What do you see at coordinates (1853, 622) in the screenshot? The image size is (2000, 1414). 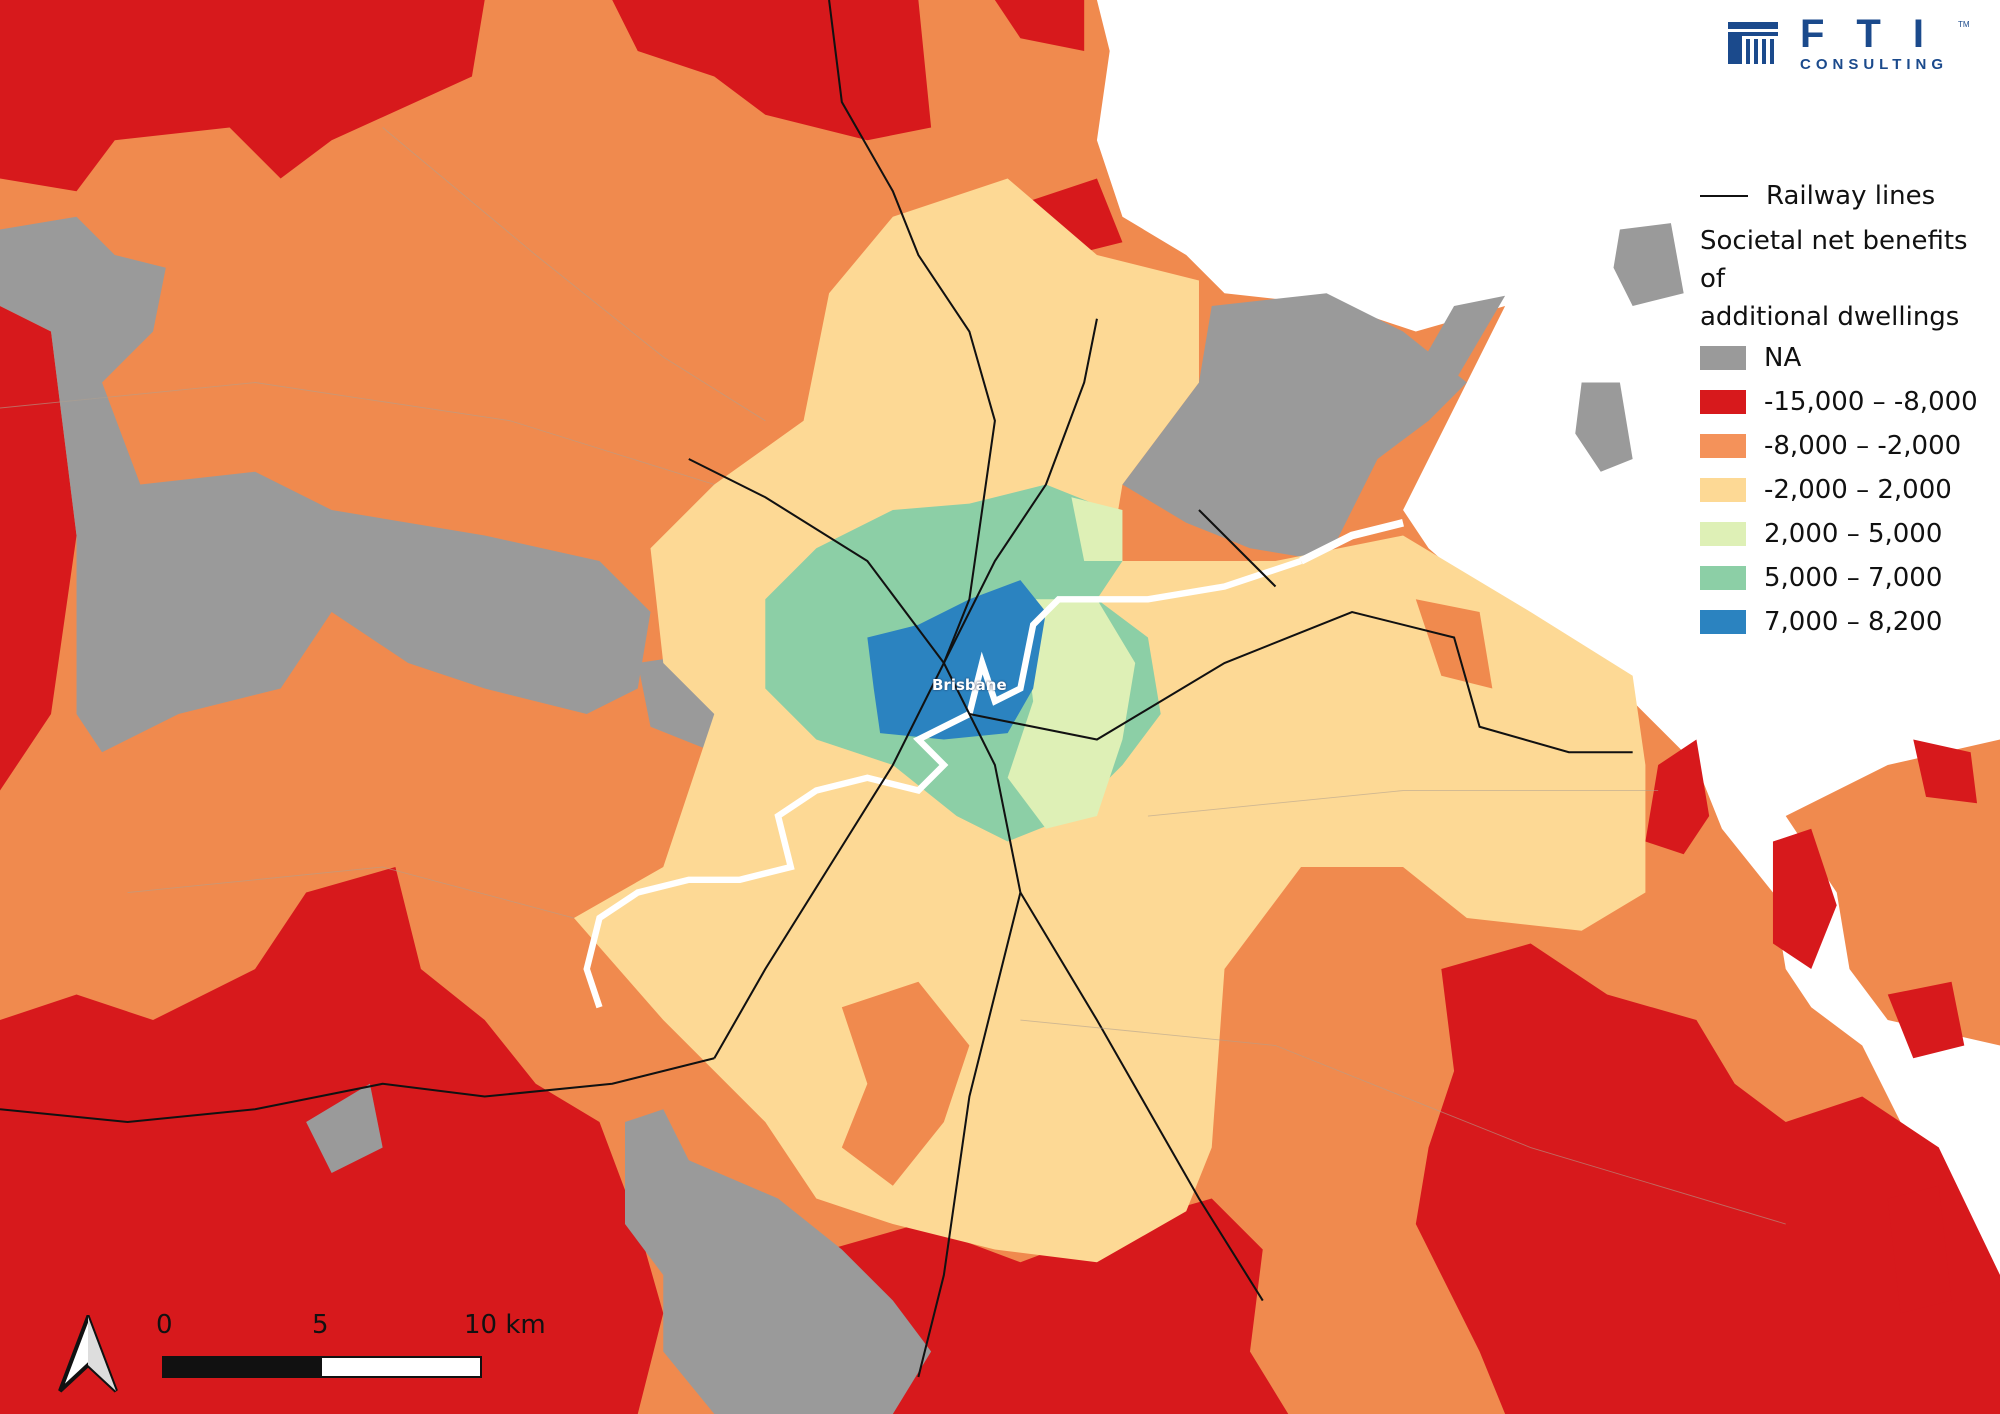 I see `legend-item-label: 7,000 – 8,200` at bounding box center [1853, 622].